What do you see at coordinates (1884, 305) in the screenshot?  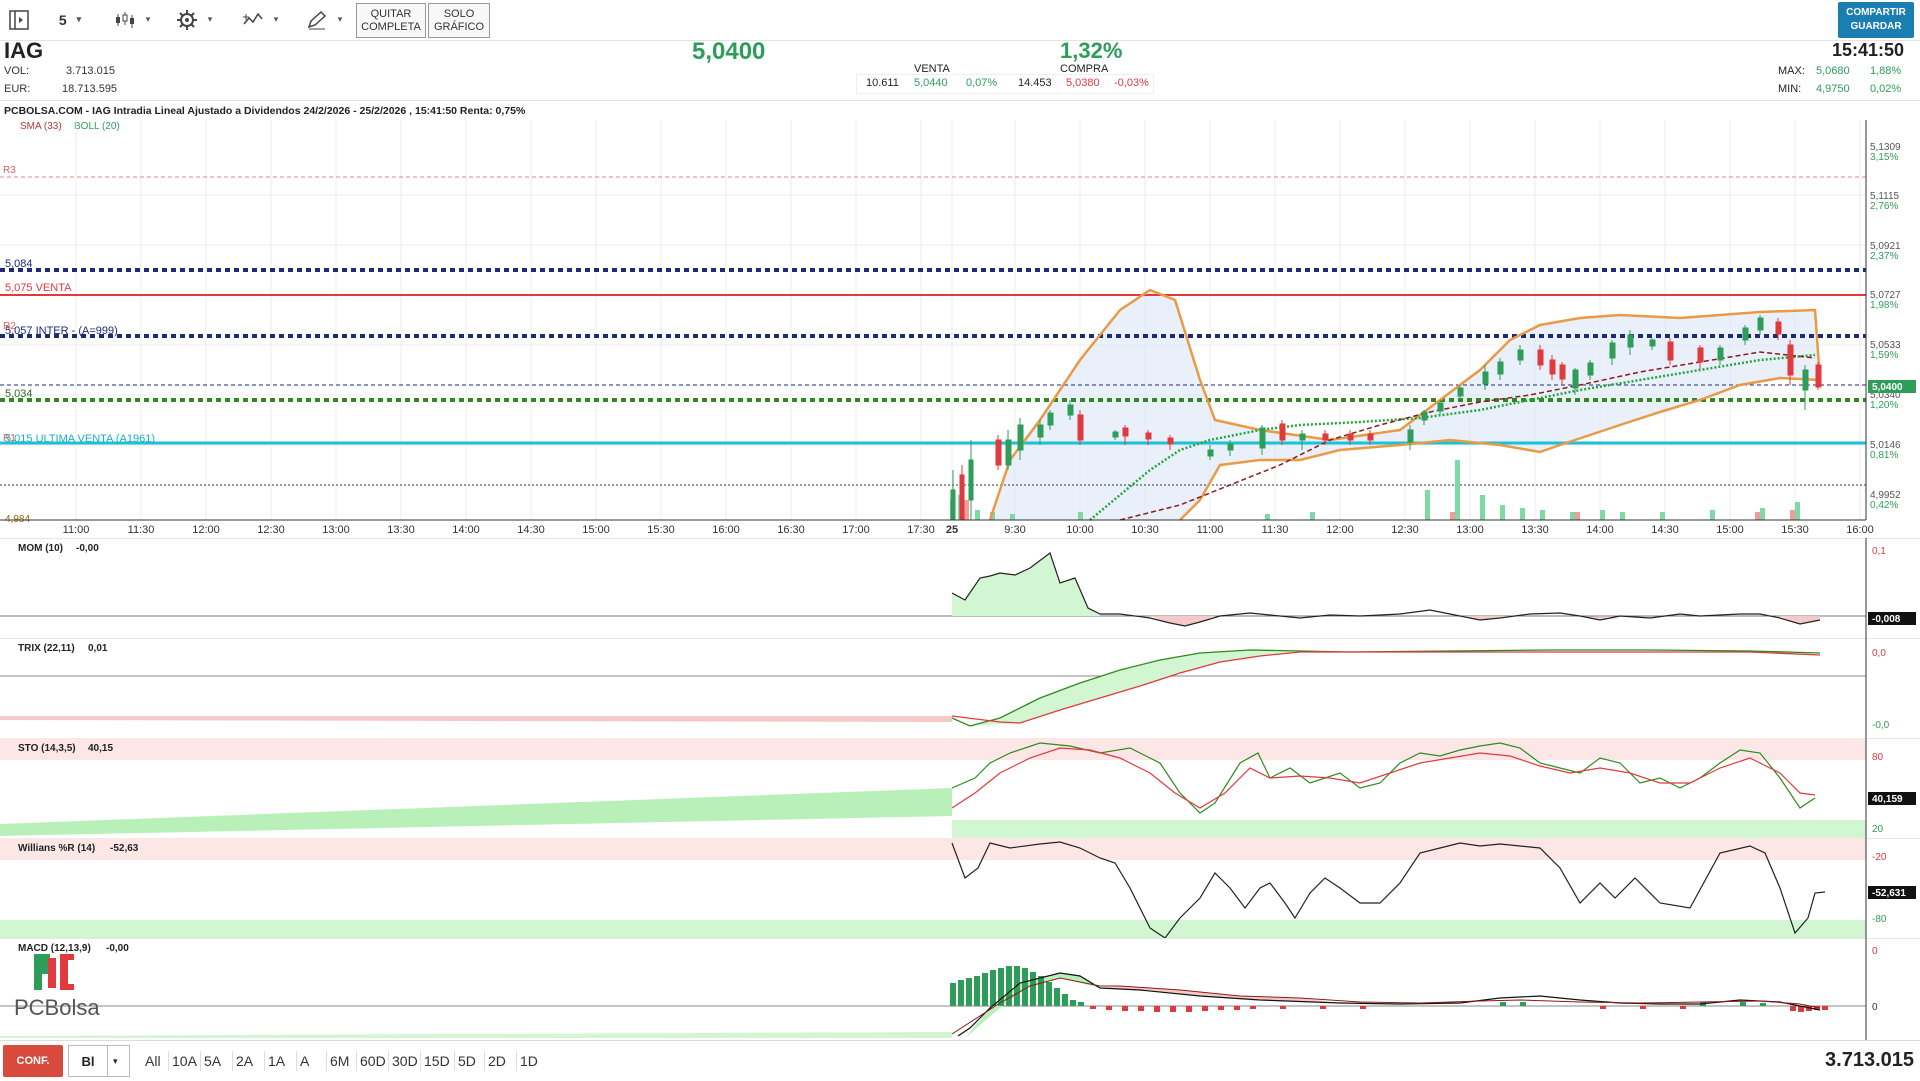 I see `svg-text: 1,98%` at bounding box center [1884, 305].